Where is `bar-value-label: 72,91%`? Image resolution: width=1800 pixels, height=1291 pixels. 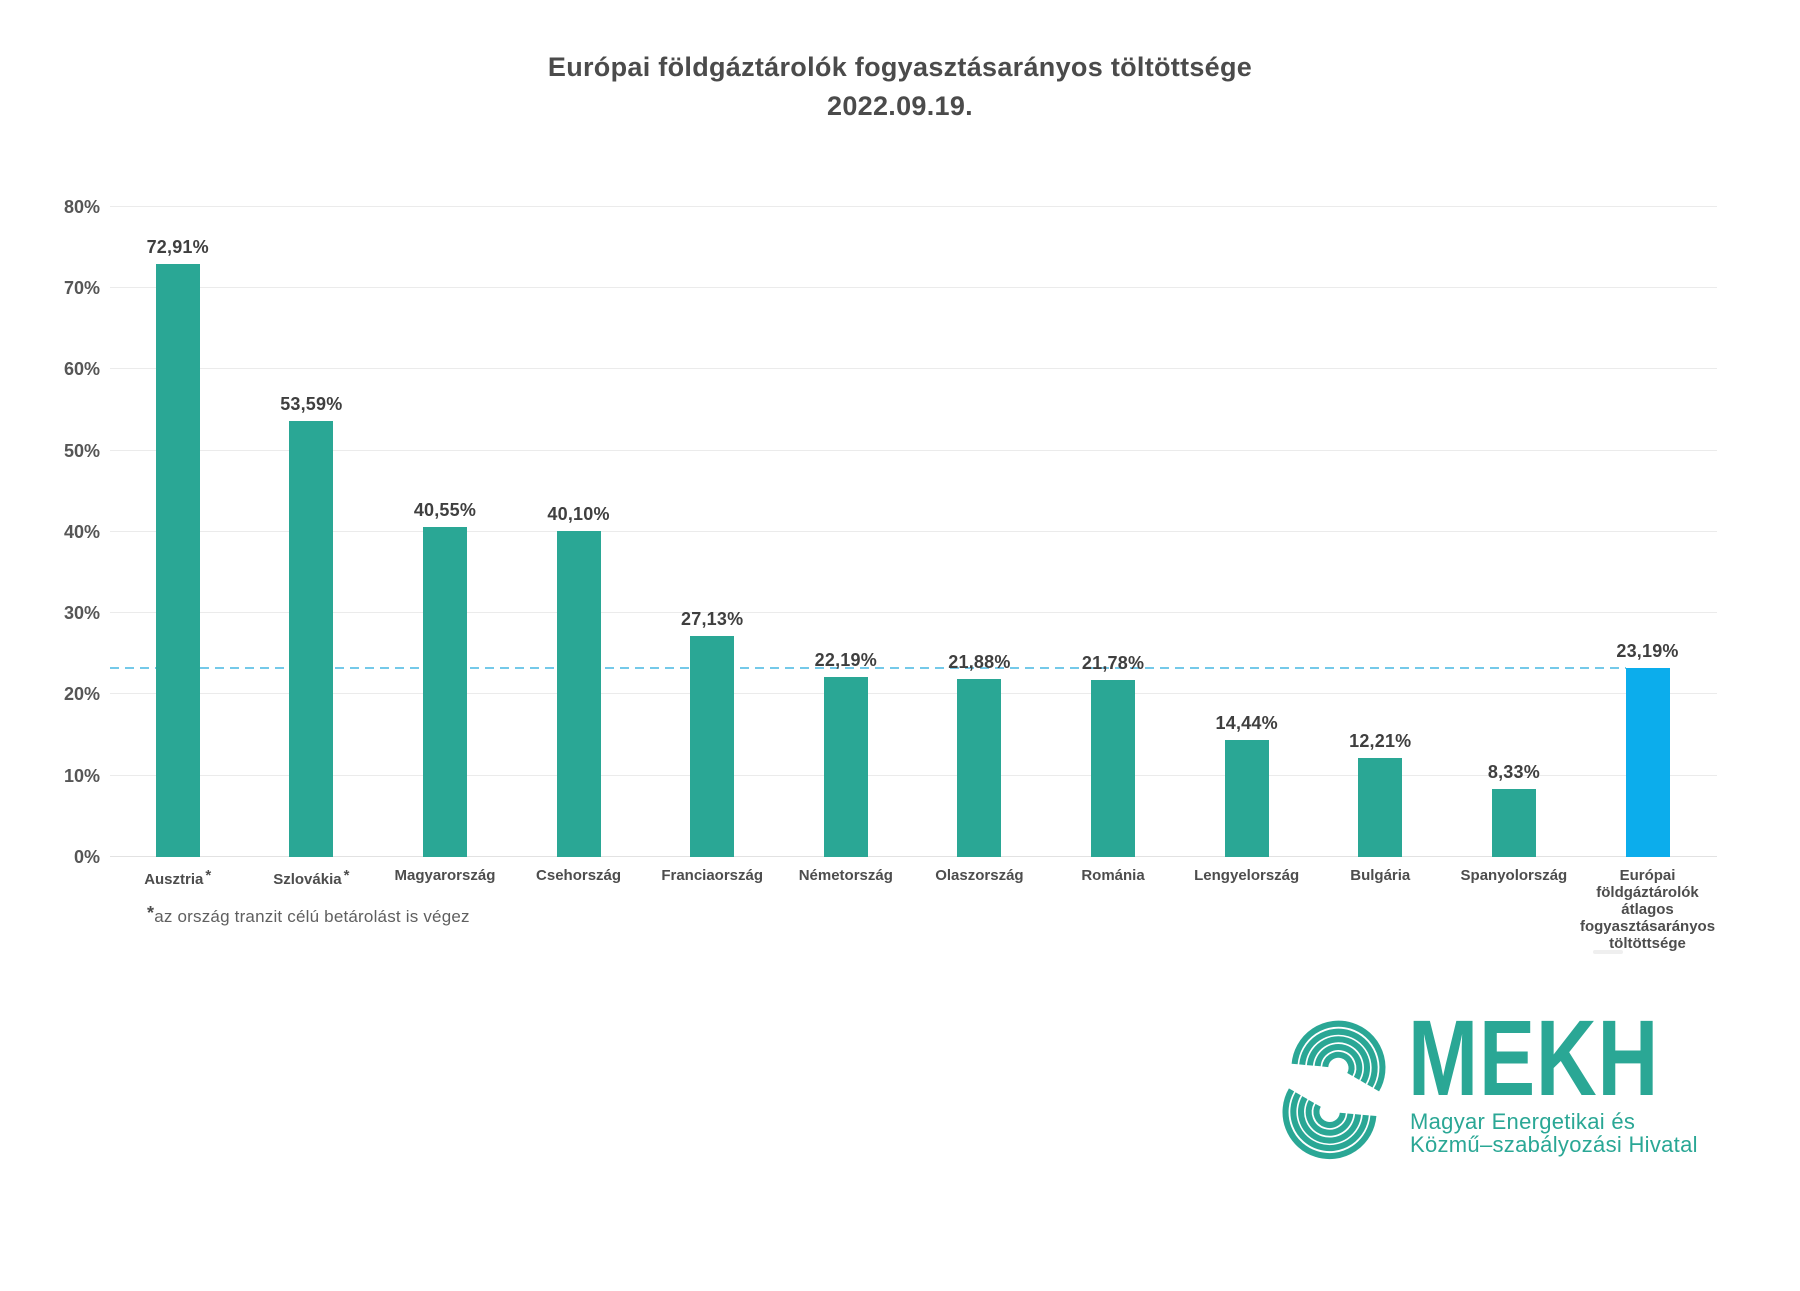 bar-value-label: 72,91% is located at coordinates (177, 247).